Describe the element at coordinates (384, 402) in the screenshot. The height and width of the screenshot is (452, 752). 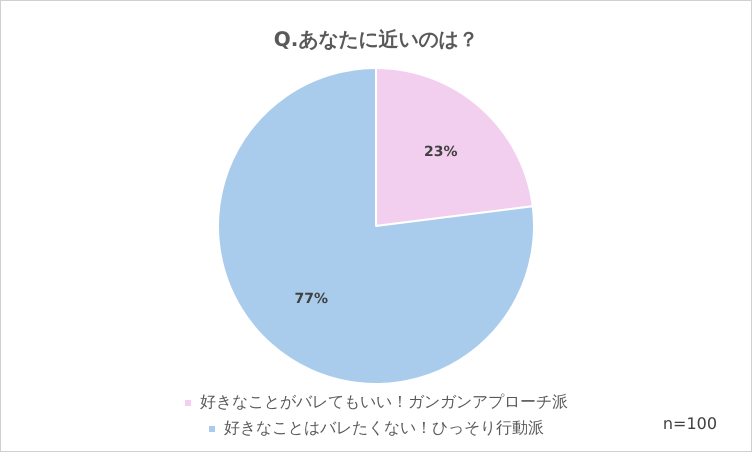
I see `legend-label: 好きなことがバレてもいい！ガンガンアプローチ派` at that location.